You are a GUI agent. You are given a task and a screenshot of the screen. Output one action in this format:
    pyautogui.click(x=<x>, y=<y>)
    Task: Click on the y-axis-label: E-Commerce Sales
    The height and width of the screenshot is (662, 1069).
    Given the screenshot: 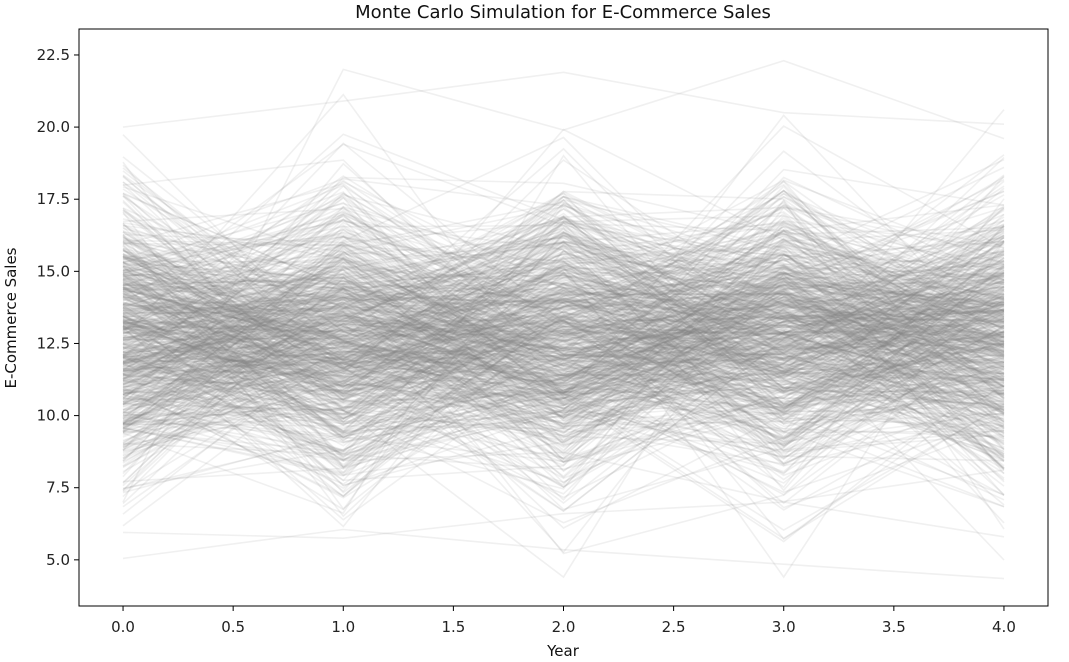 What is the action you would take?
    pyautogui.click(x=11, y=317)
    